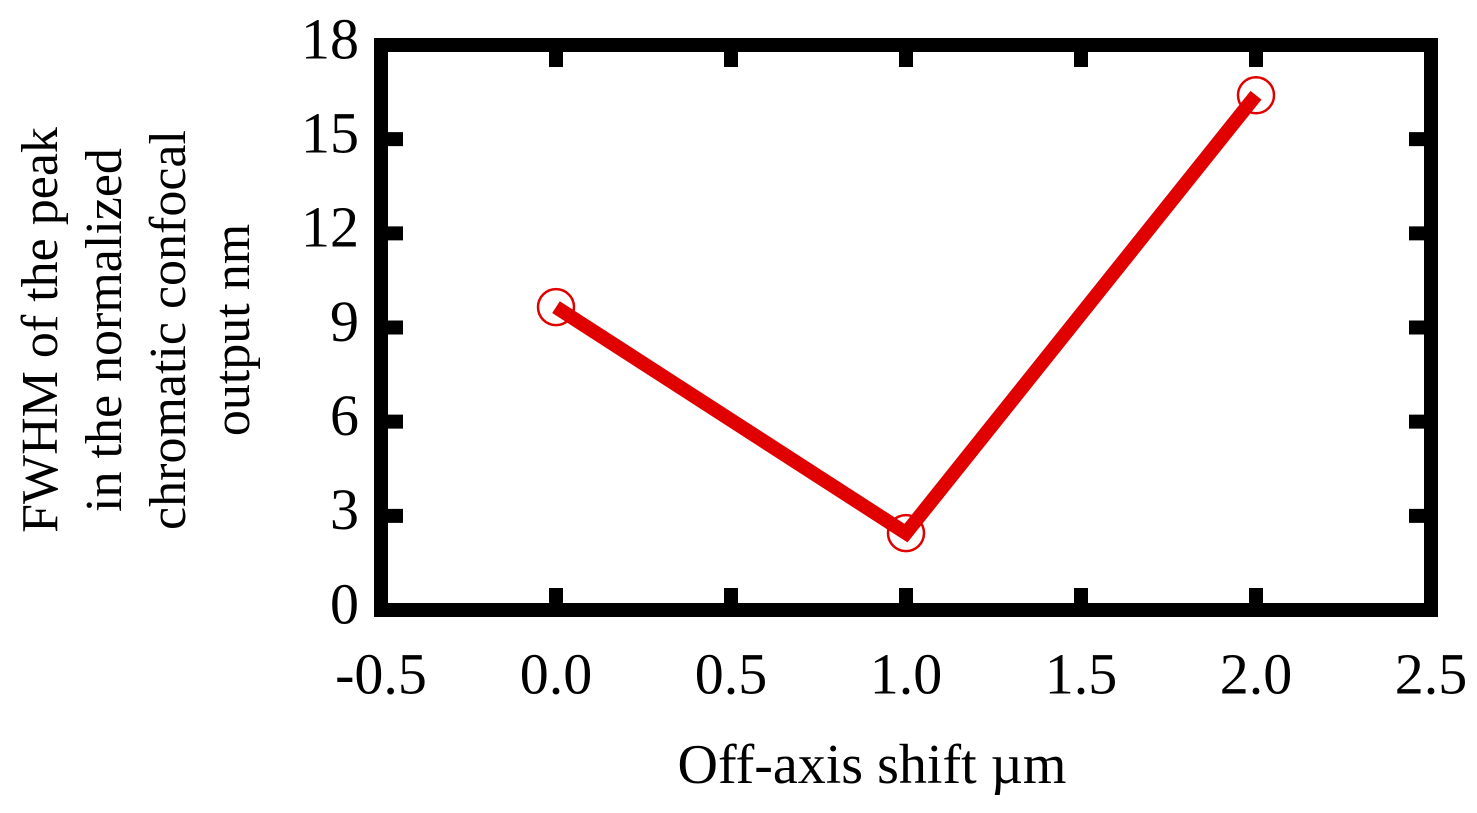 The height and width of the screenshot is (813, 1477). Describe the element at coordinates (1431, 673) in the screenshot. I see `x-tick-label: 2.5` at that location.